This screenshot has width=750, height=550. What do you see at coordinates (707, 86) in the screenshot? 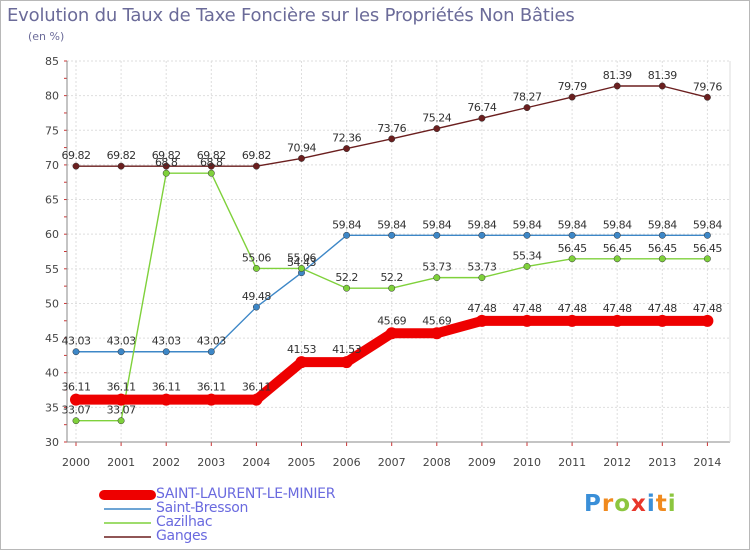
I see `data-label-ganges: 79.76` at bounding box center [707, 86].